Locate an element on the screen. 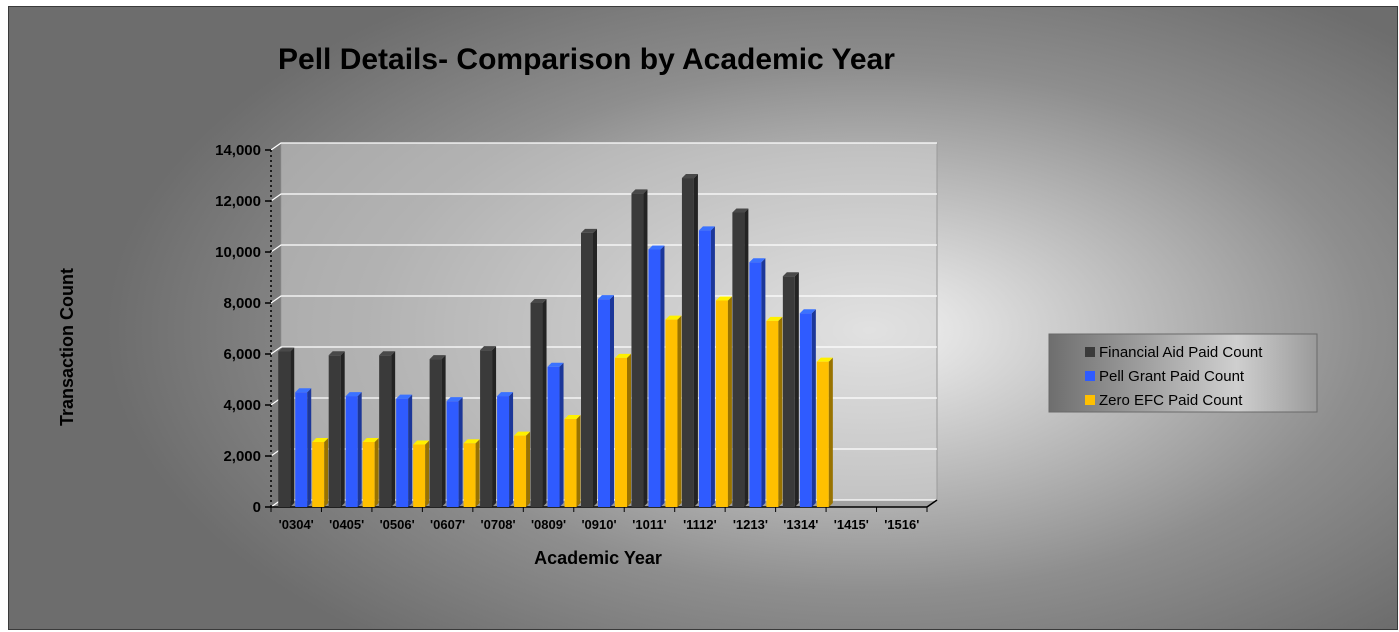  legend-label: Pell Grant Paid Count is located at coordinates (1172, 376).